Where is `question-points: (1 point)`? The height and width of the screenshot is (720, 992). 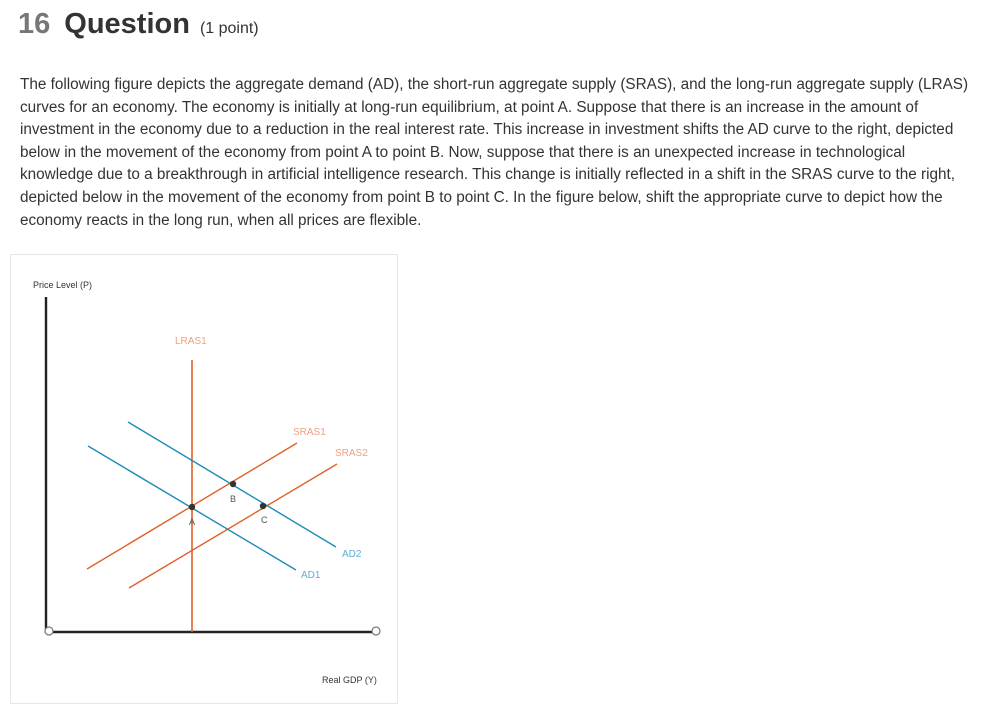
question-points: (1 point) is located at coordinates (229, 28).